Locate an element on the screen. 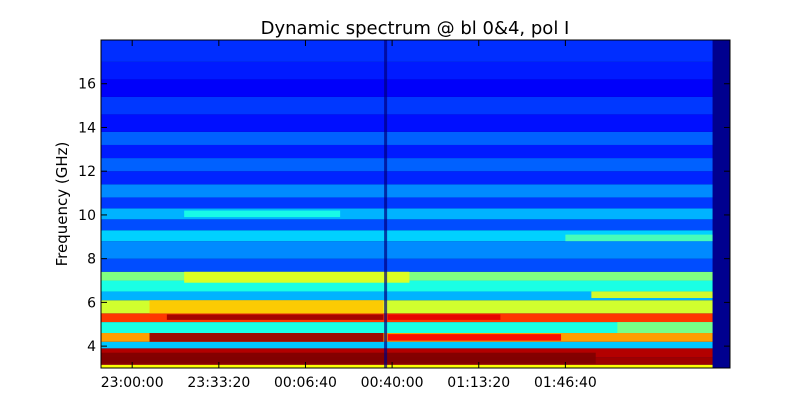 The image size is (810, 409). y-tick-label: 4 is located at coordinates (91, 347).